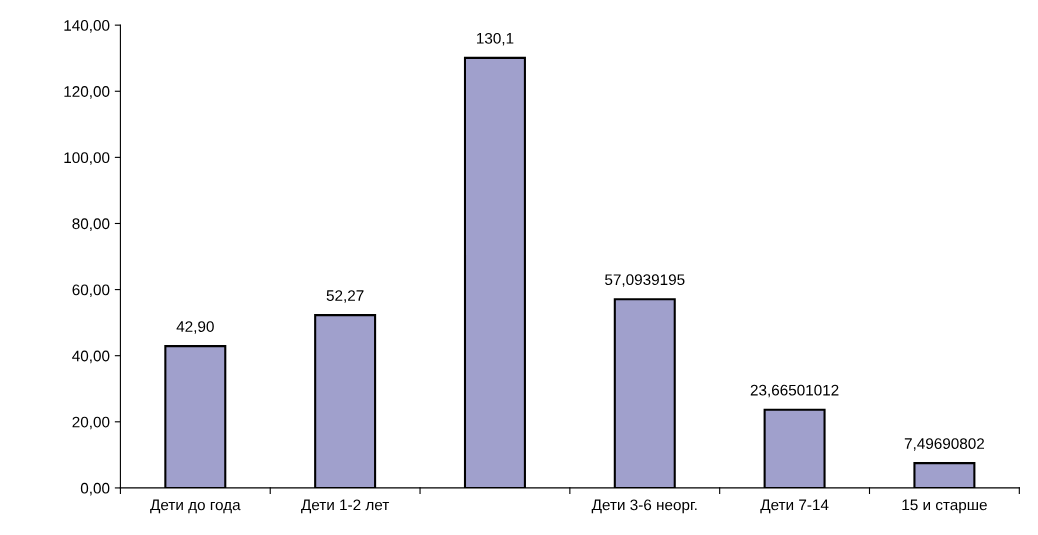 The height and width of the screenshot is (535, 1038). What do you see at coordinates (645, 280) in the screenshot?
I see `data-label: 57,0939195` at bounding box center [645, 280].